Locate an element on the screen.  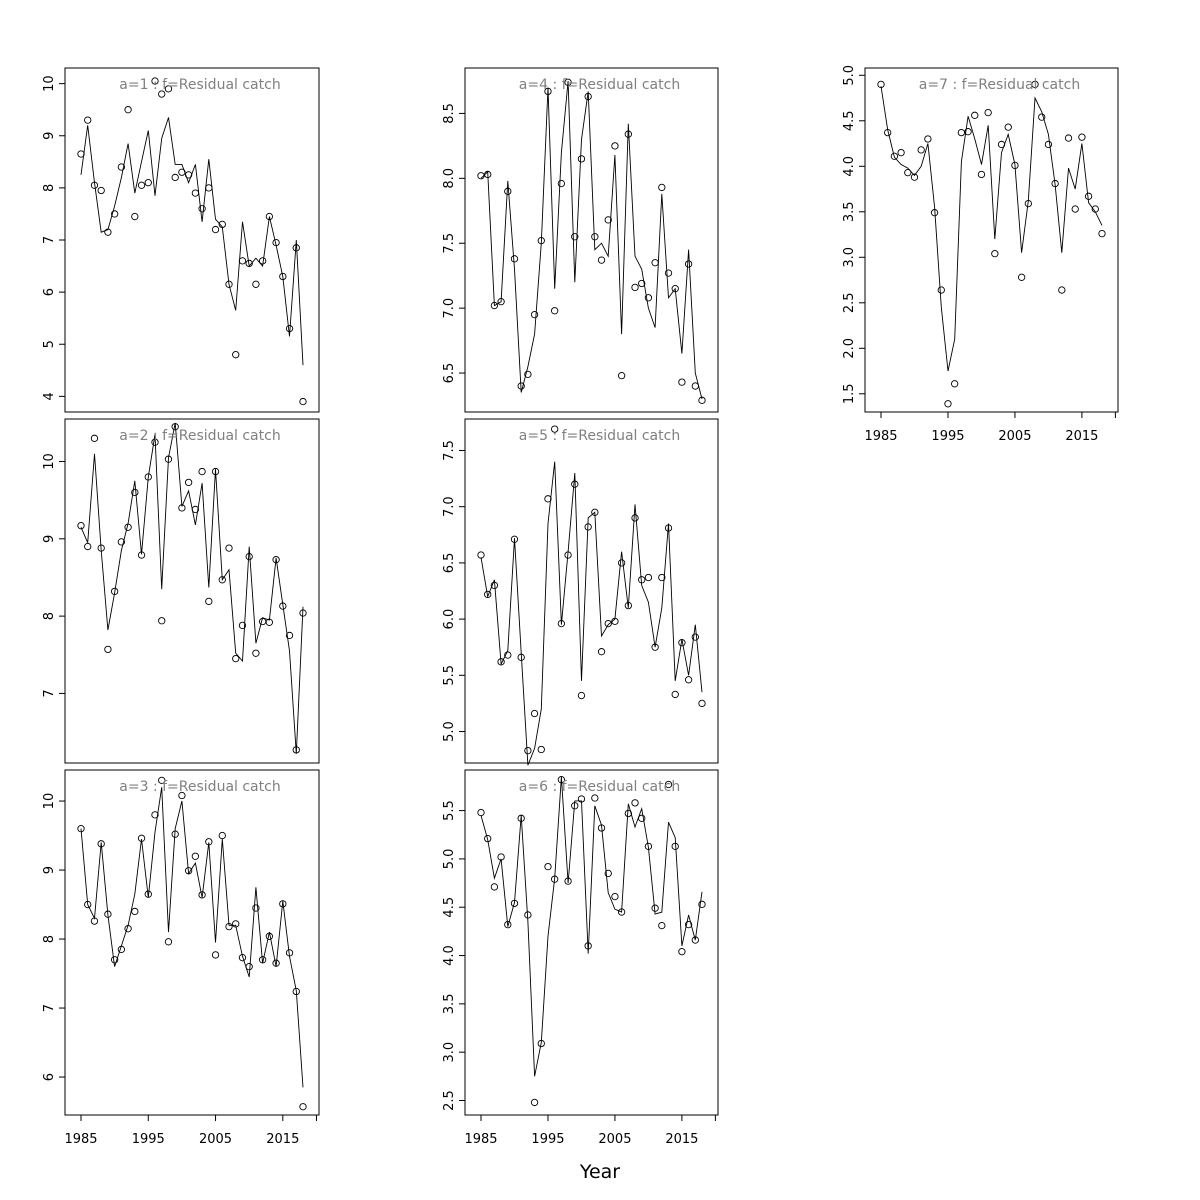
panel-title: a=7 : f=Residual catch is located at coordinates (999, 85).